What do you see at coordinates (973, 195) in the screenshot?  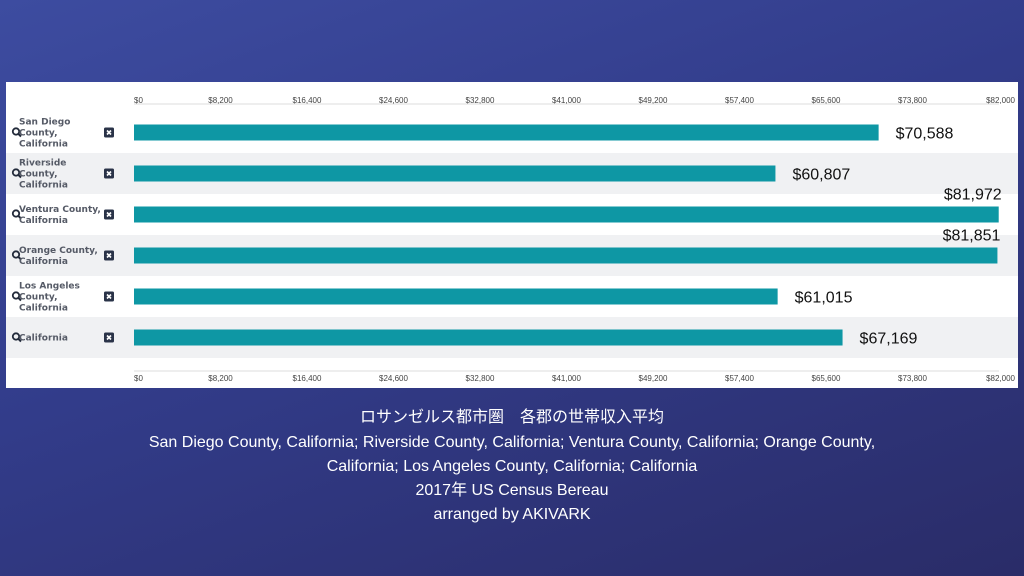 I see `value-label: $81,972` at bounding box center [973, 195].